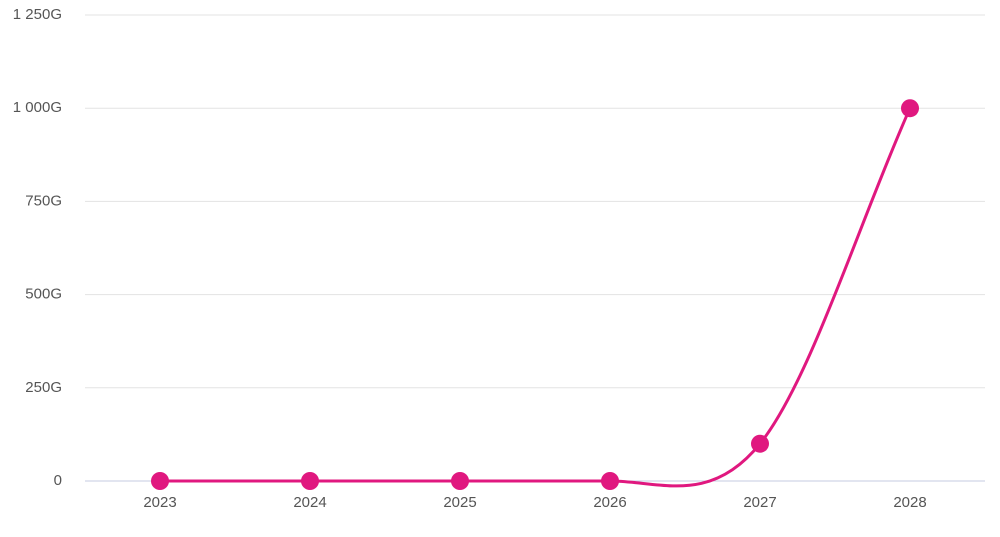 The image size is (1000, 537). I want to click on y-tick-label: 1 250G, so click(37, 14).